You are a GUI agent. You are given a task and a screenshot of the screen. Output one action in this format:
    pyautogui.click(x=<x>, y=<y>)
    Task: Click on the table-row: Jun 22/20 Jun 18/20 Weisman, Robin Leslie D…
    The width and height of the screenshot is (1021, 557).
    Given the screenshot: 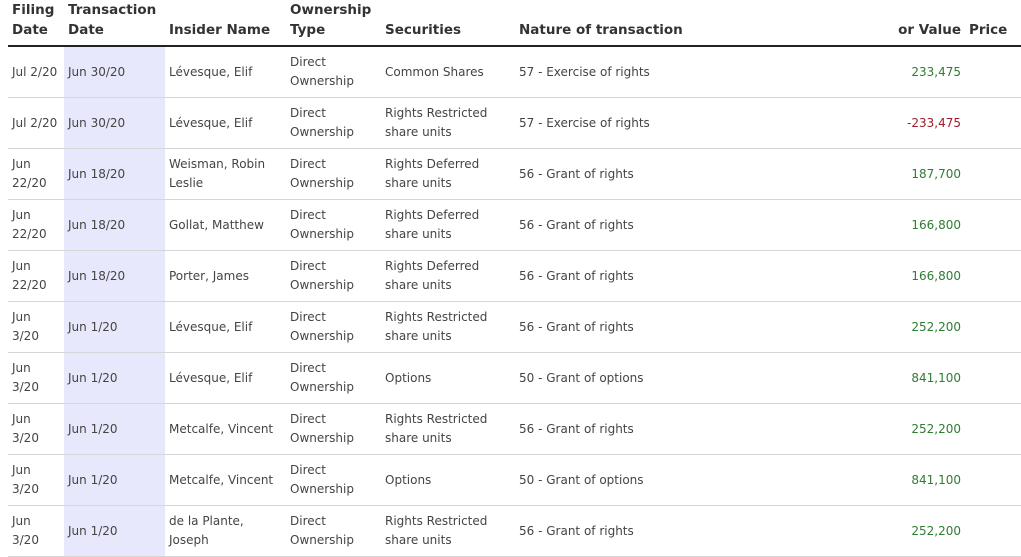 What is the action you would take?
    pyautogui.click(x=514, y=174)
    